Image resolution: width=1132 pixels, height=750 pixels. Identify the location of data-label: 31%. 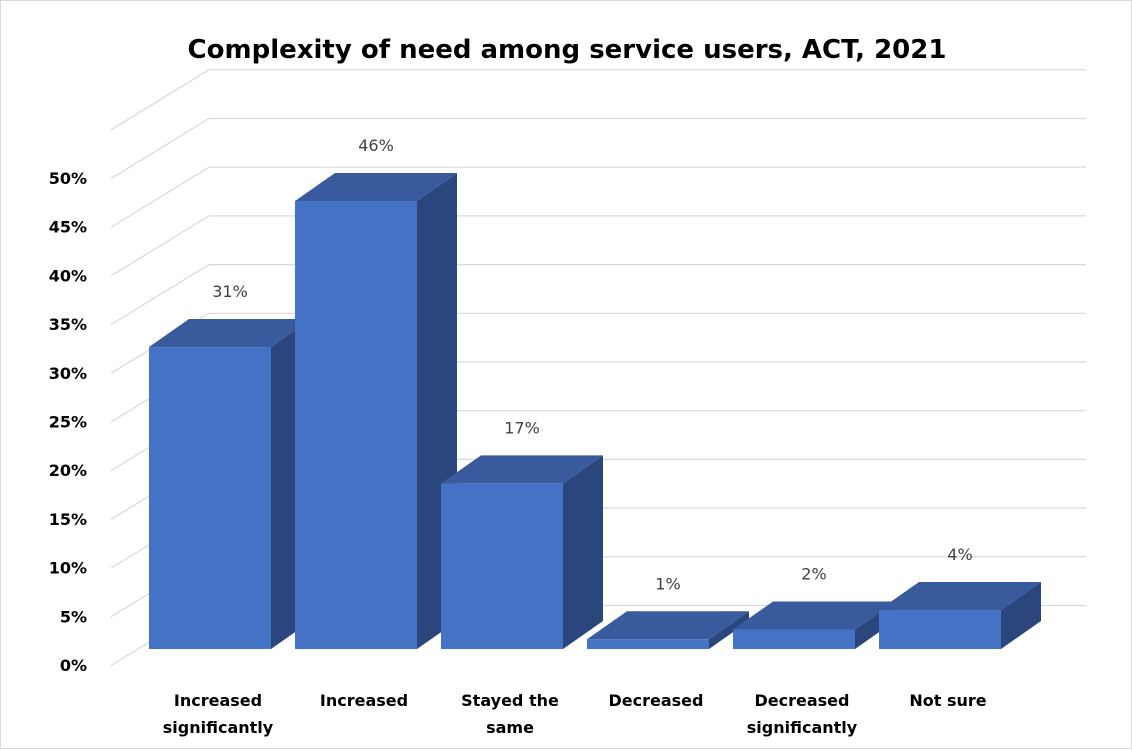
(230, 291).